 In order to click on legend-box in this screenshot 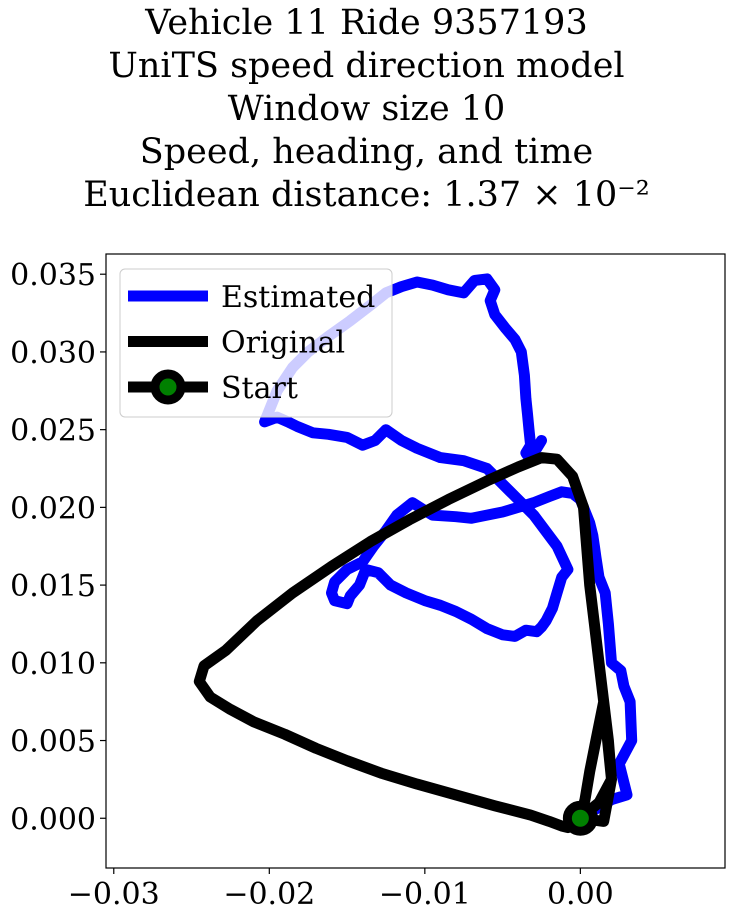, I will do `click(256, 343)`.